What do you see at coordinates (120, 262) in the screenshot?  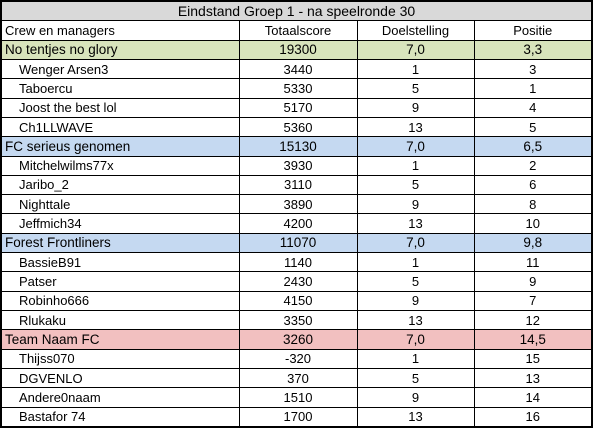 I see `manager-name-cell: BassieB91` at bounding box center [120, 262].